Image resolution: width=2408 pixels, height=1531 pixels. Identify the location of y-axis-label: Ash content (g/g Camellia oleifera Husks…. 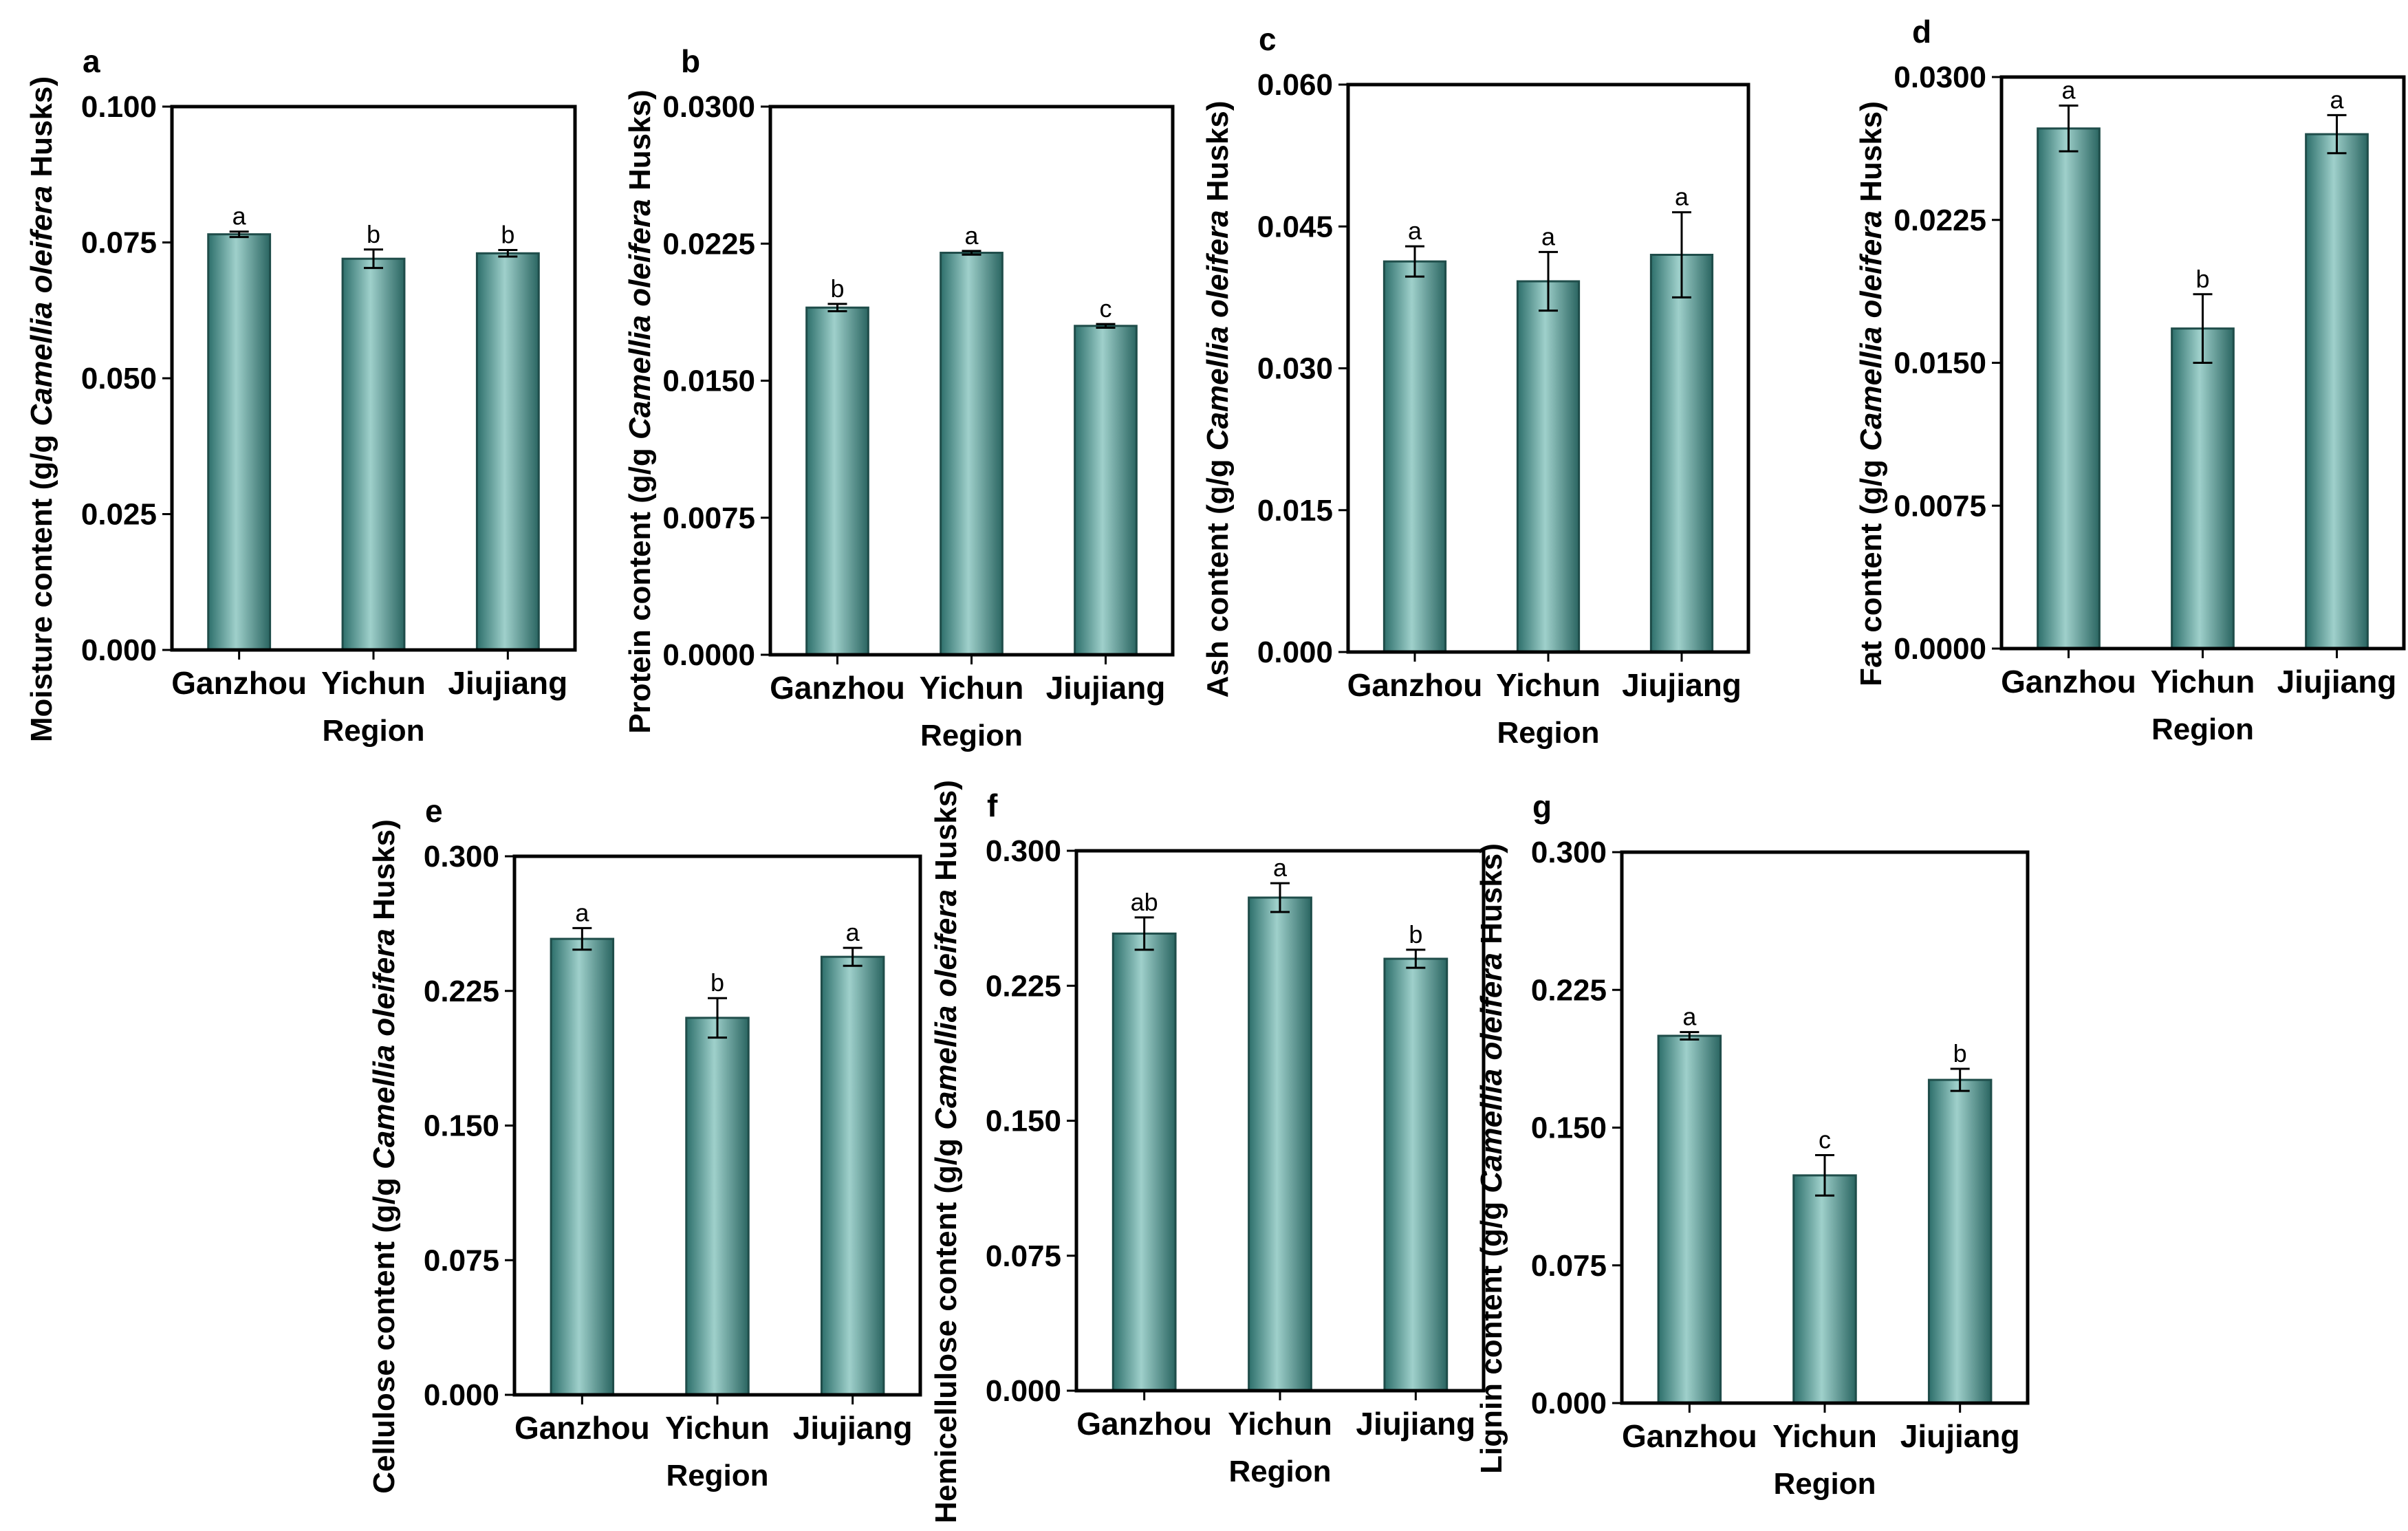
(1218, 399).